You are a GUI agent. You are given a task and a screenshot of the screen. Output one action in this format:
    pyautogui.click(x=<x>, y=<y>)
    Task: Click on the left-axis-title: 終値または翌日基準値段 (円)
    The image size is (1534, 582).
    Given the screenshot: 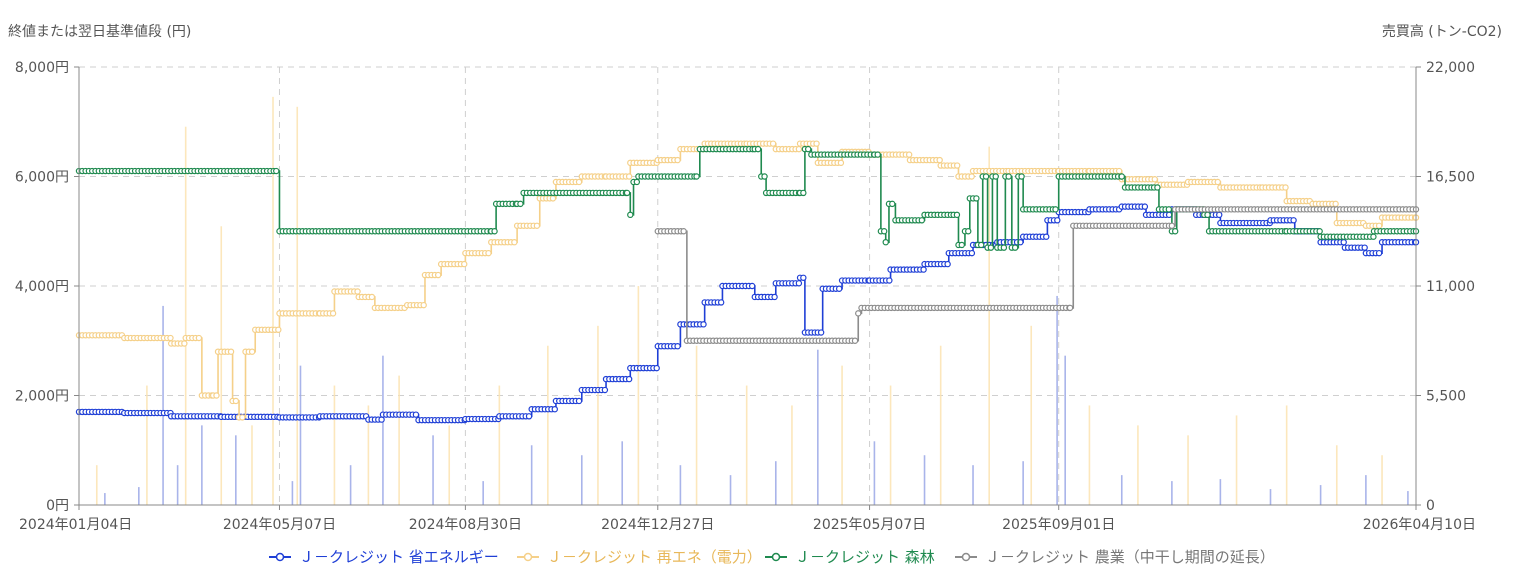 What is the action you would take?
    pyautogui.click(x=99, y=31)
    